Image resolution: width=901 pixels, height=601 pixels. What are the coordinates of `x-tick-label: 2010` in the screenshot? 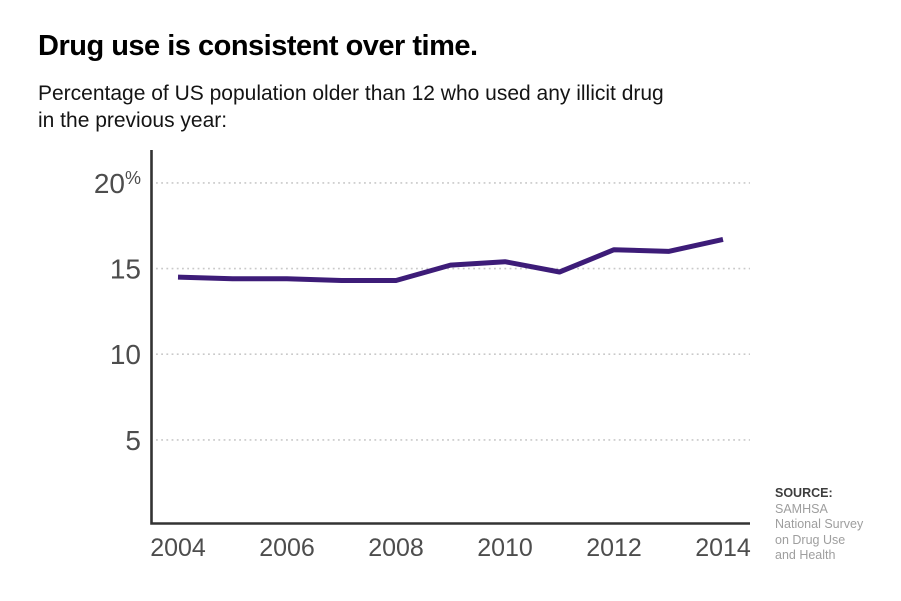 It's located at (505, 548).